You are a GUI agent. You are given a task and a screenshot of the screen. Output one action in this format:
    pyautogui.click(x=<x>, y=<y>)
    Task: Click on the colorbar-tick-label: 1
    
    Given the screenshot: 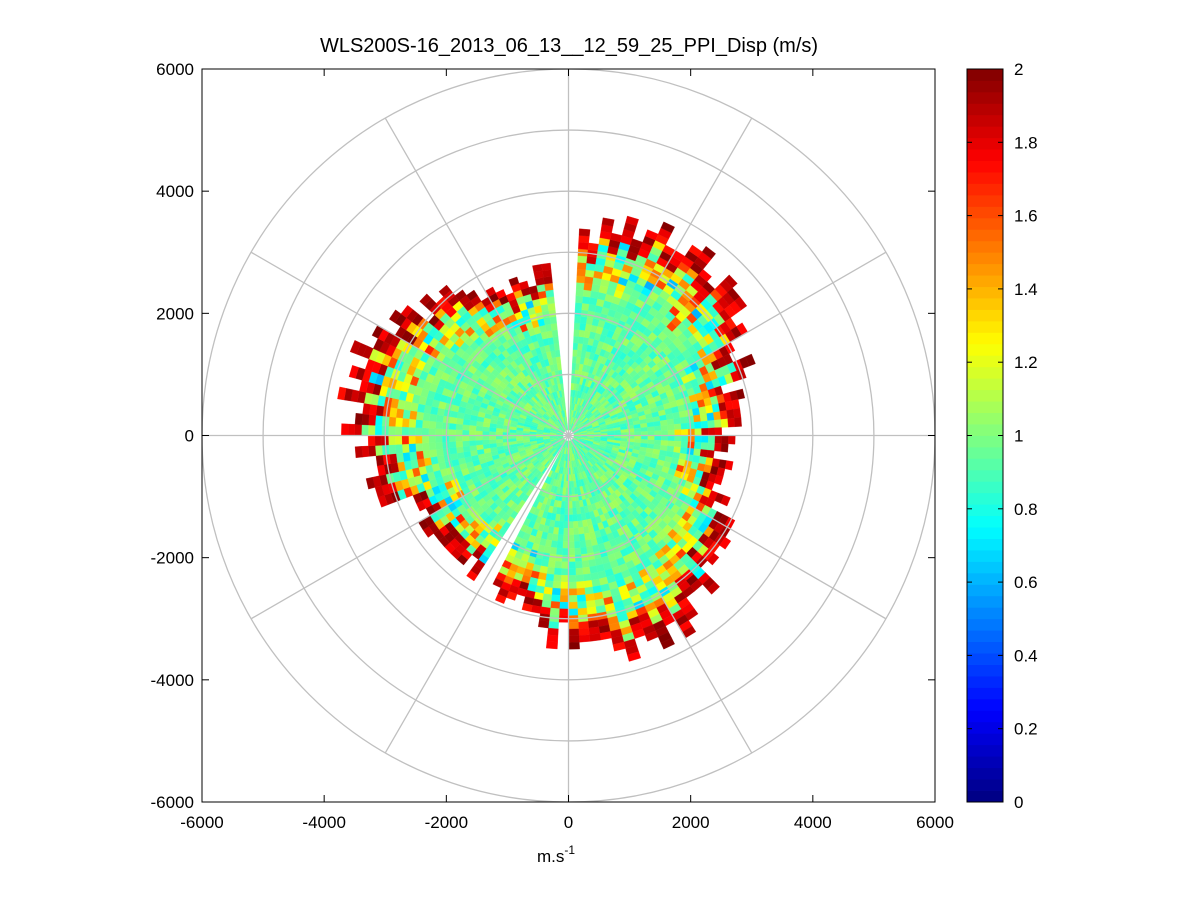 What is the action you would take?
    pyautogui.click(x=1018, y=436)
    